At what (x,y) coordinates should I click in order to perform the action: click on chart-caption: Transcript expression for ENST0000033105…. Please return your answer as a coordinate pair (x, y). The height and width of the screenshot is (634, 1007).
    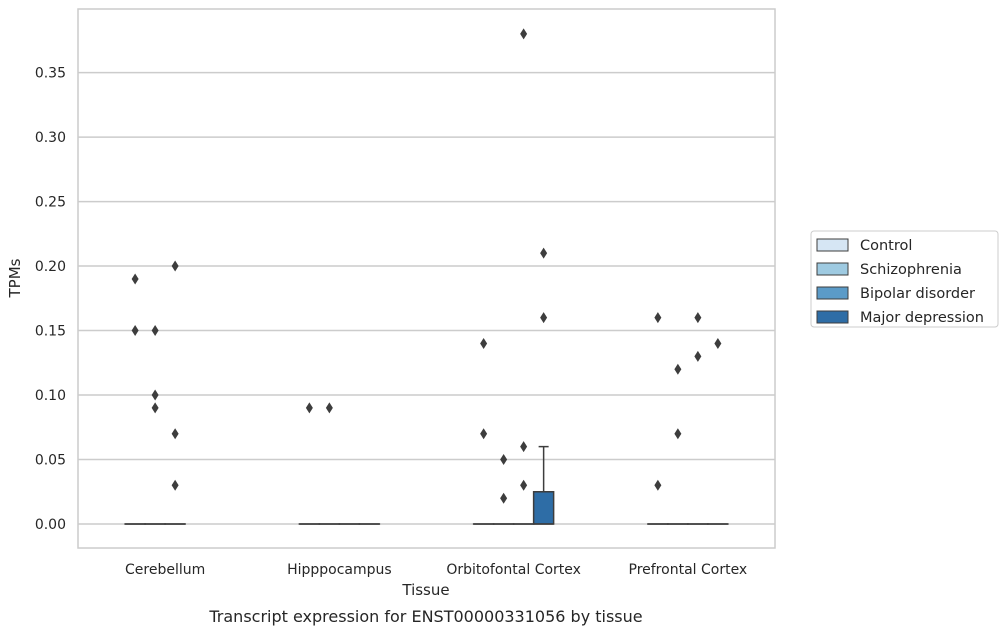
    Looking at the image, I should click on (425, 616).